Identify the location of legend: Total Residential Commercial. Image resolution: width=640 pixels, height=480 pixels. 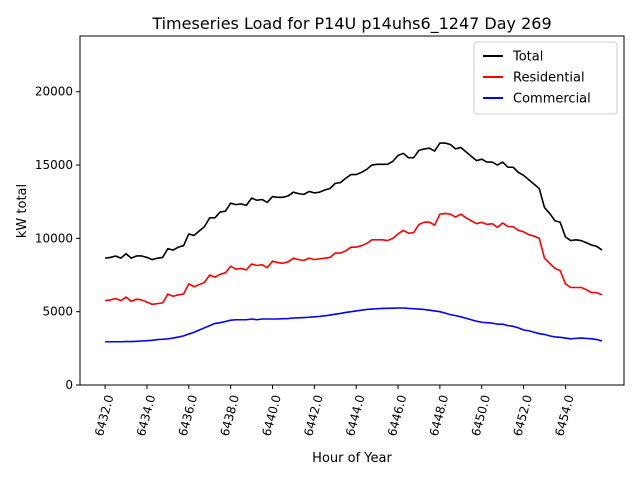
(545, 78).